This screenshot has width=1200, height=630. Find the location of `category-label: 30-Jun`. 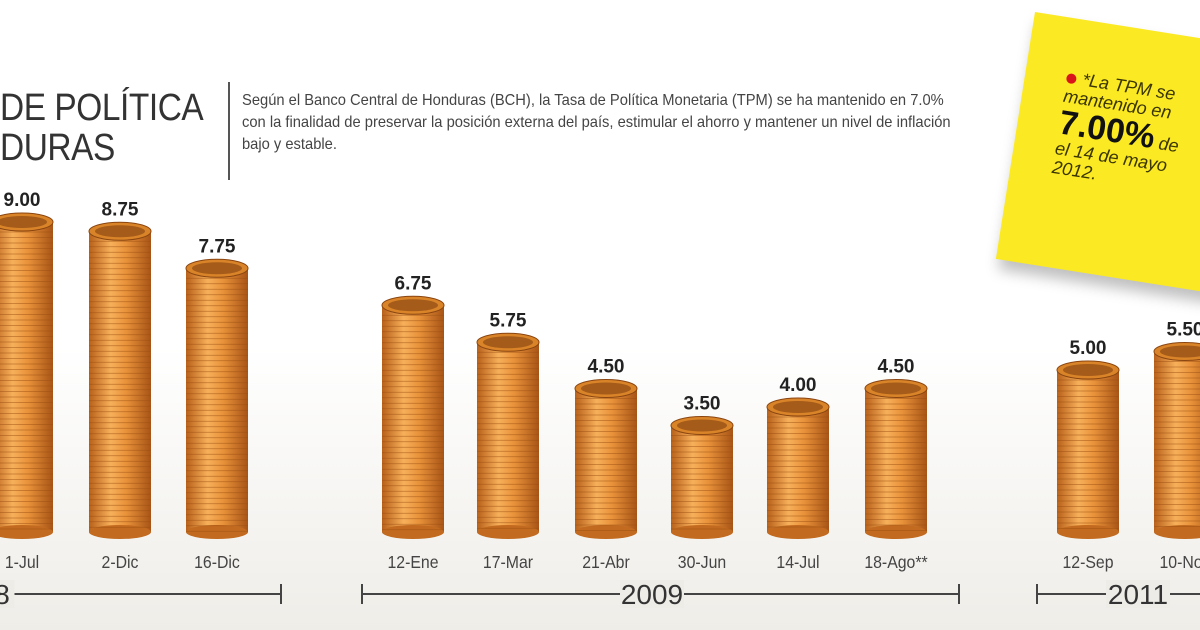

category-label: 30-Jun is located at coordinates (702, 562).